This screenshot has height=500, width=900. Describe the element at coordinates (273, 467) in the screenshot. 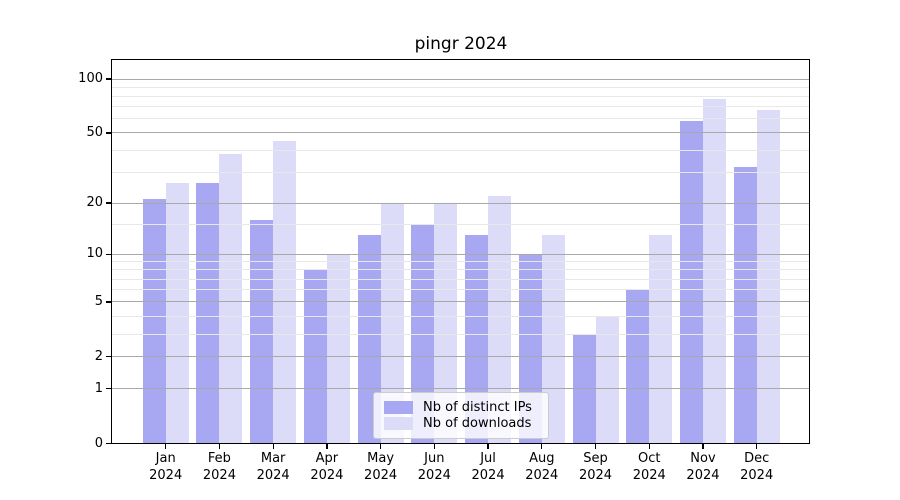

I see `x-tick-label-mar: Mar 2024` at that location.